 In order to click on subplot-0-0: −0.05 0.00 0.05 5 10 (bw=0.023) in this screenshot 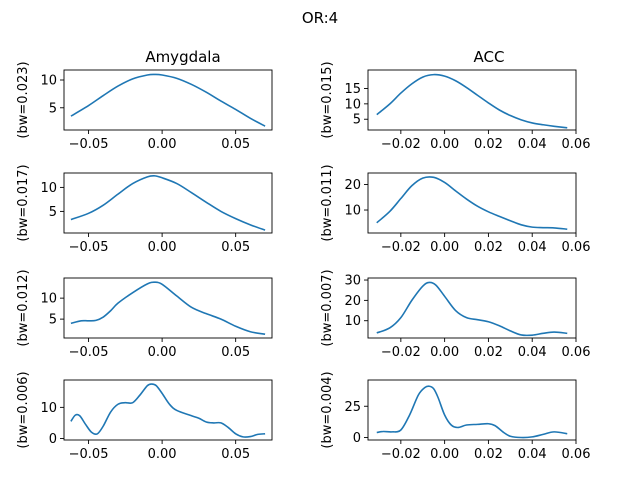, I will do `click(144, 106)`.